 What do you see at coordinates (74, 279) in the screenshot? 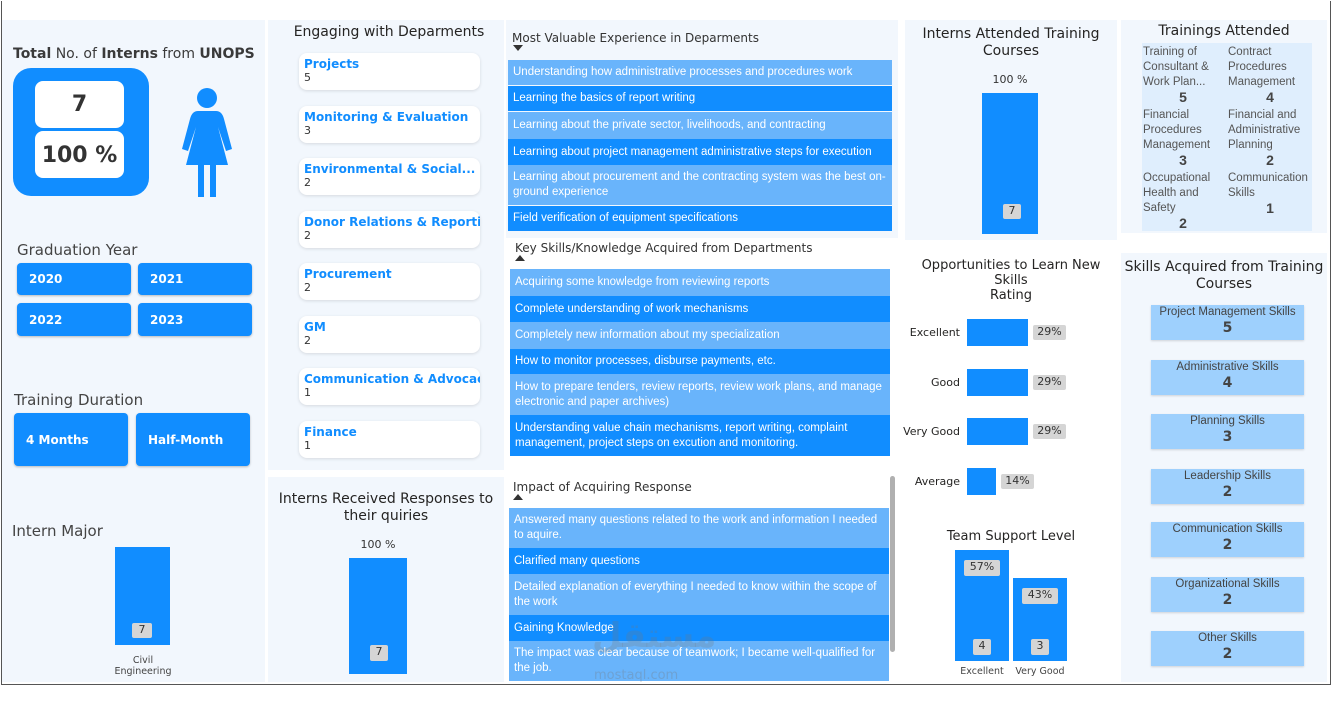
I see `year-2020-button: 2020` at bounding box center [74, 279].